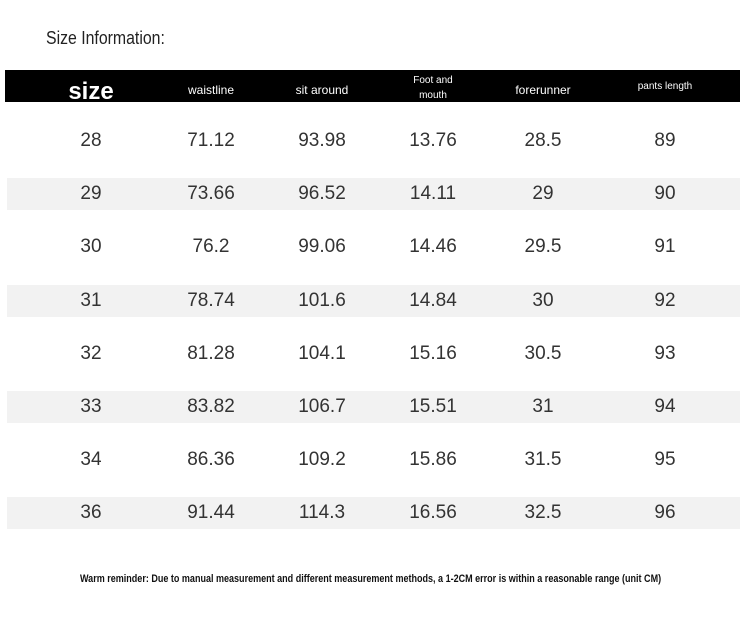 This screenshot has height=629, width=750. I want to click on table-cell: 32, so click(91, 353).